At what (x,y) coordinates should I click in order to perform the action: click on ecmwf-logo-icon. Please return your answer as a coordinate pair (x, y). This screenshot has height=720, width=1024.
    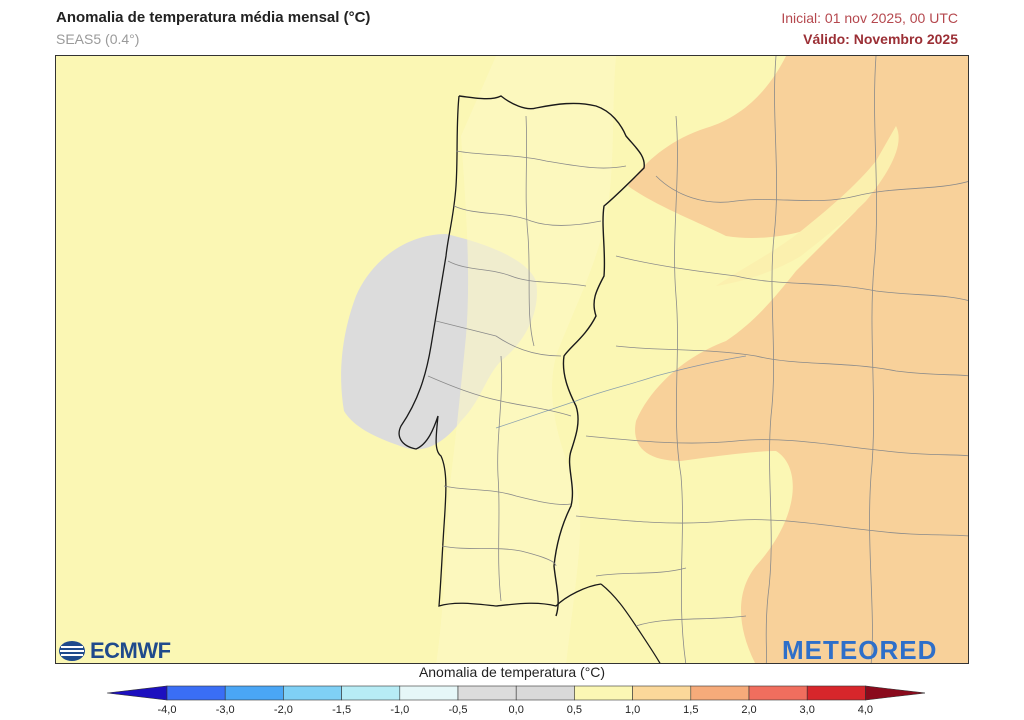
    Looking at the image, I should click on (72, 651).